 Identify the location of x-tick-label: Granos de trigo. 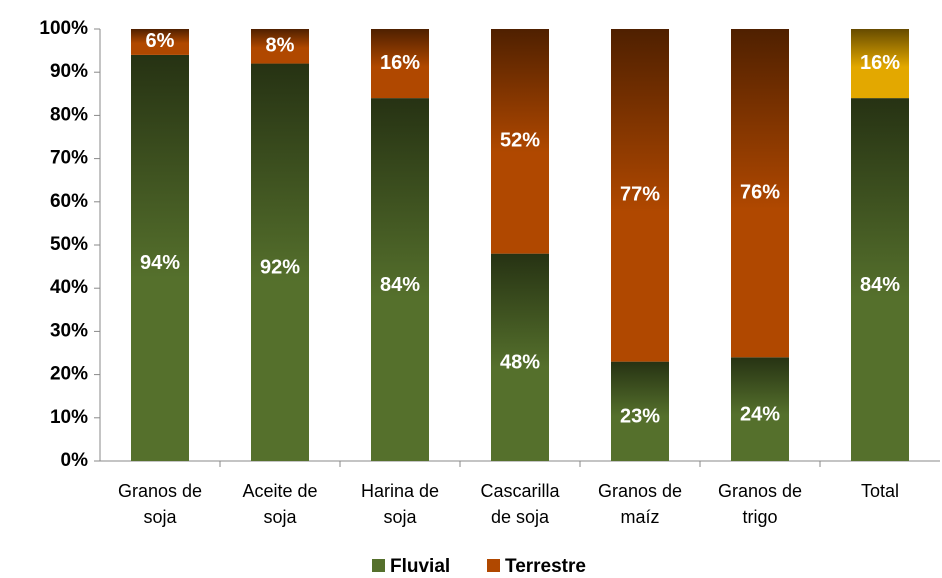
(760, 504).